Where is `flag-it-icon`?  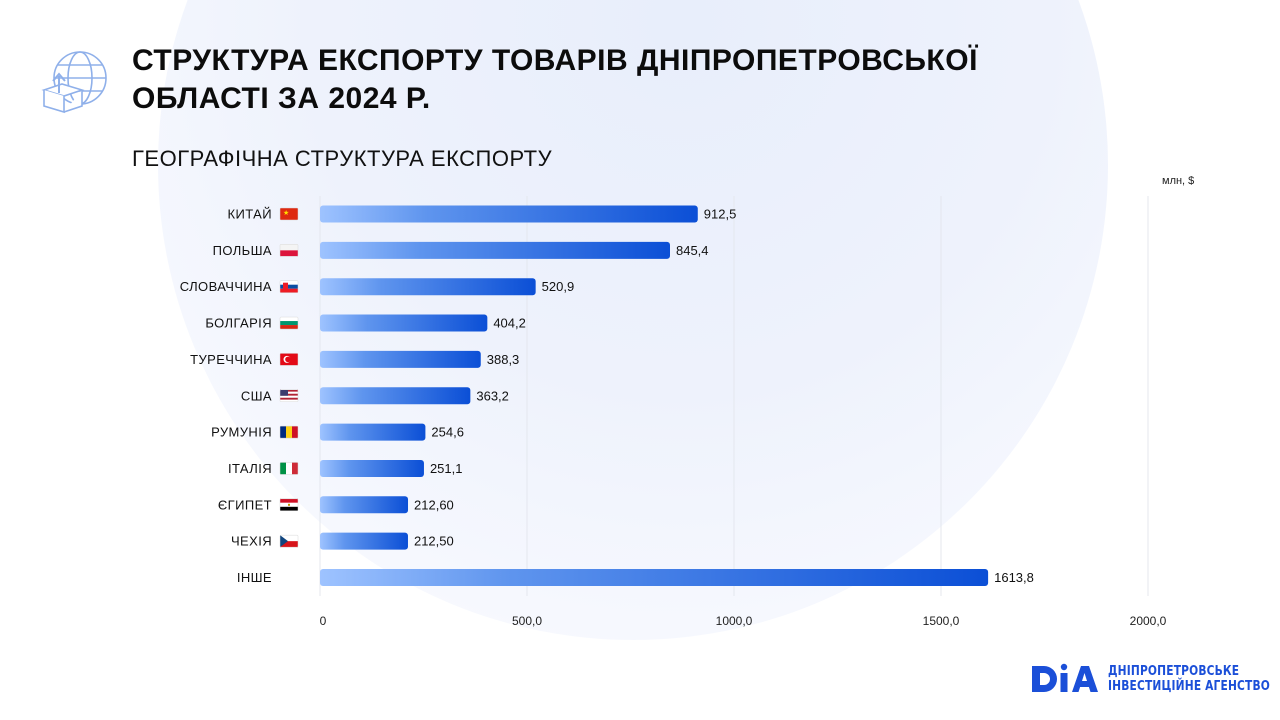
flag-it-icon is located at coordinates (289, 468).